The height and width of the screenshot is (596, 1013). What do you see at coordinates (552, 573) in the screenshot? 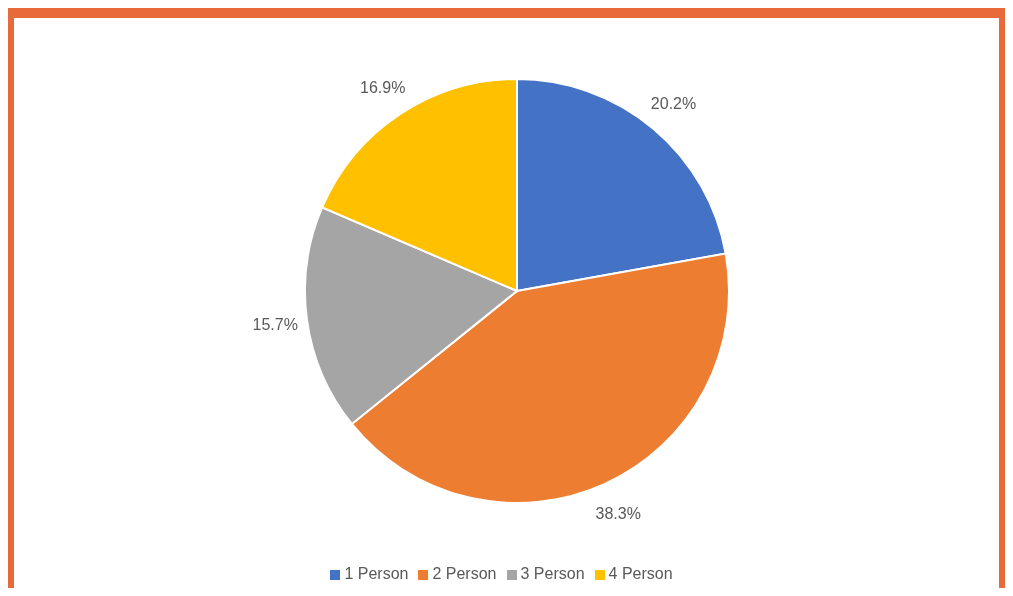
I see `legend-label: 3 Person` at bounding box center [552, 573].